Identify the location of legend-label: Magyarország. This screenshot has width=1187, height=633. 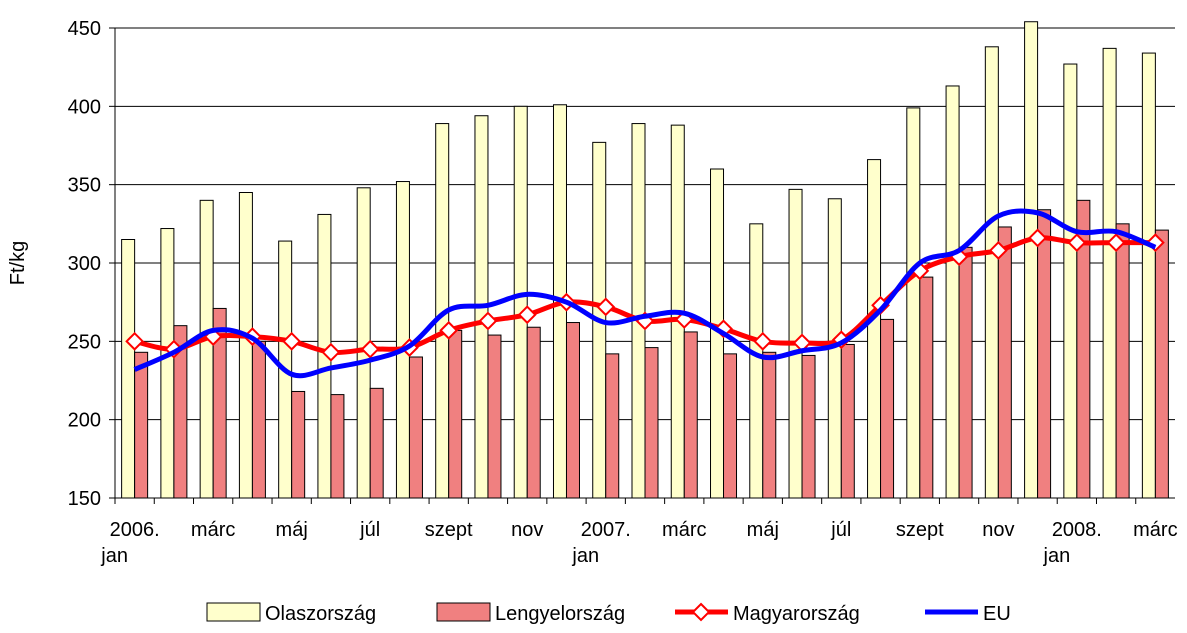
(796, 614).